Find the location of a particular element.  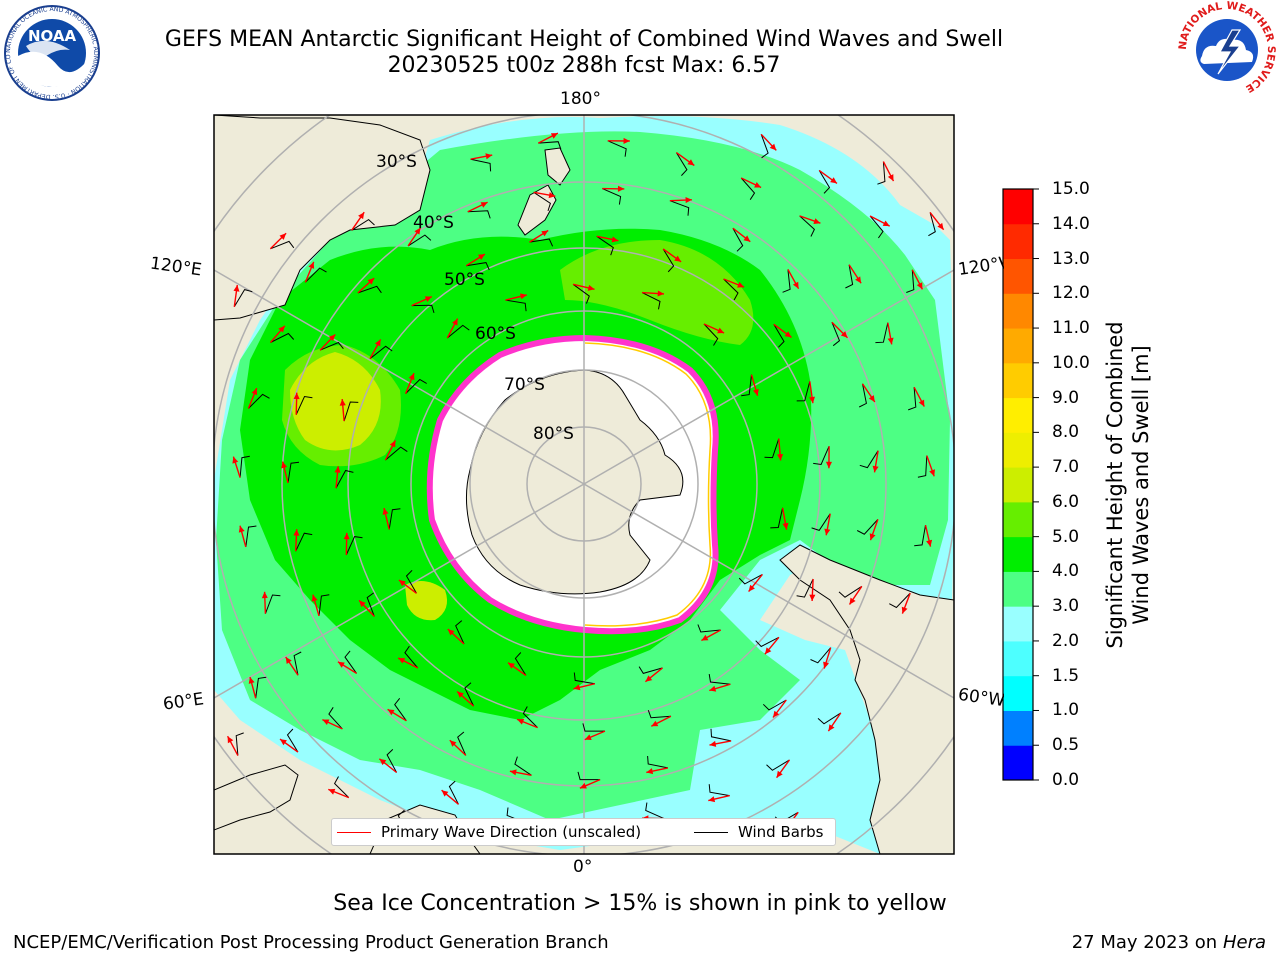

colorbar-tick-label: 4.0 is located at coordinates (1066, 571).